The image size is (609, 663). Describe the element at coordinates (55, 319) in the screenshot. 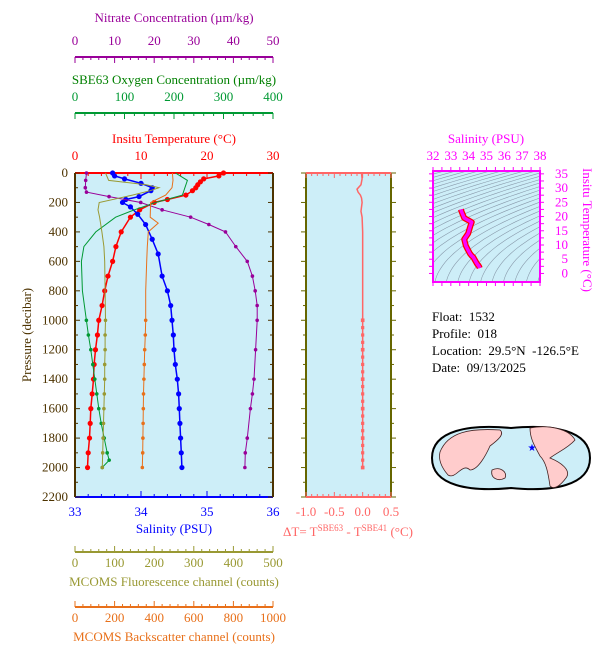

I see `pressure-tick-label: 1000` at that location.